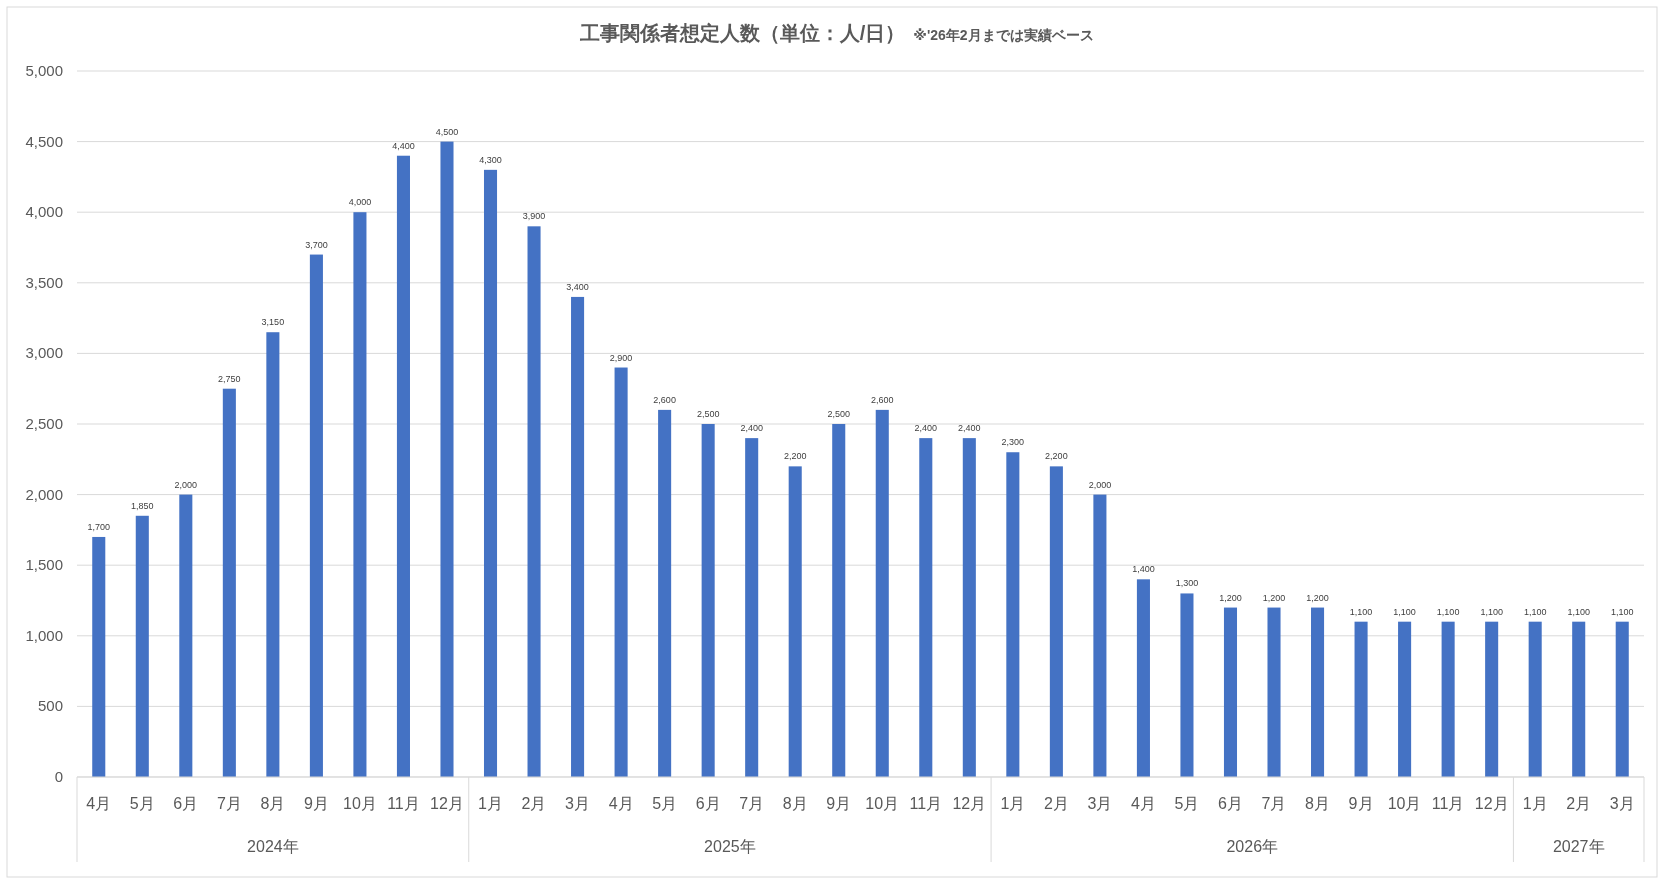 This screenshot has height=882, width=1665. I want to click on text: 2025年, so click(730, 846).